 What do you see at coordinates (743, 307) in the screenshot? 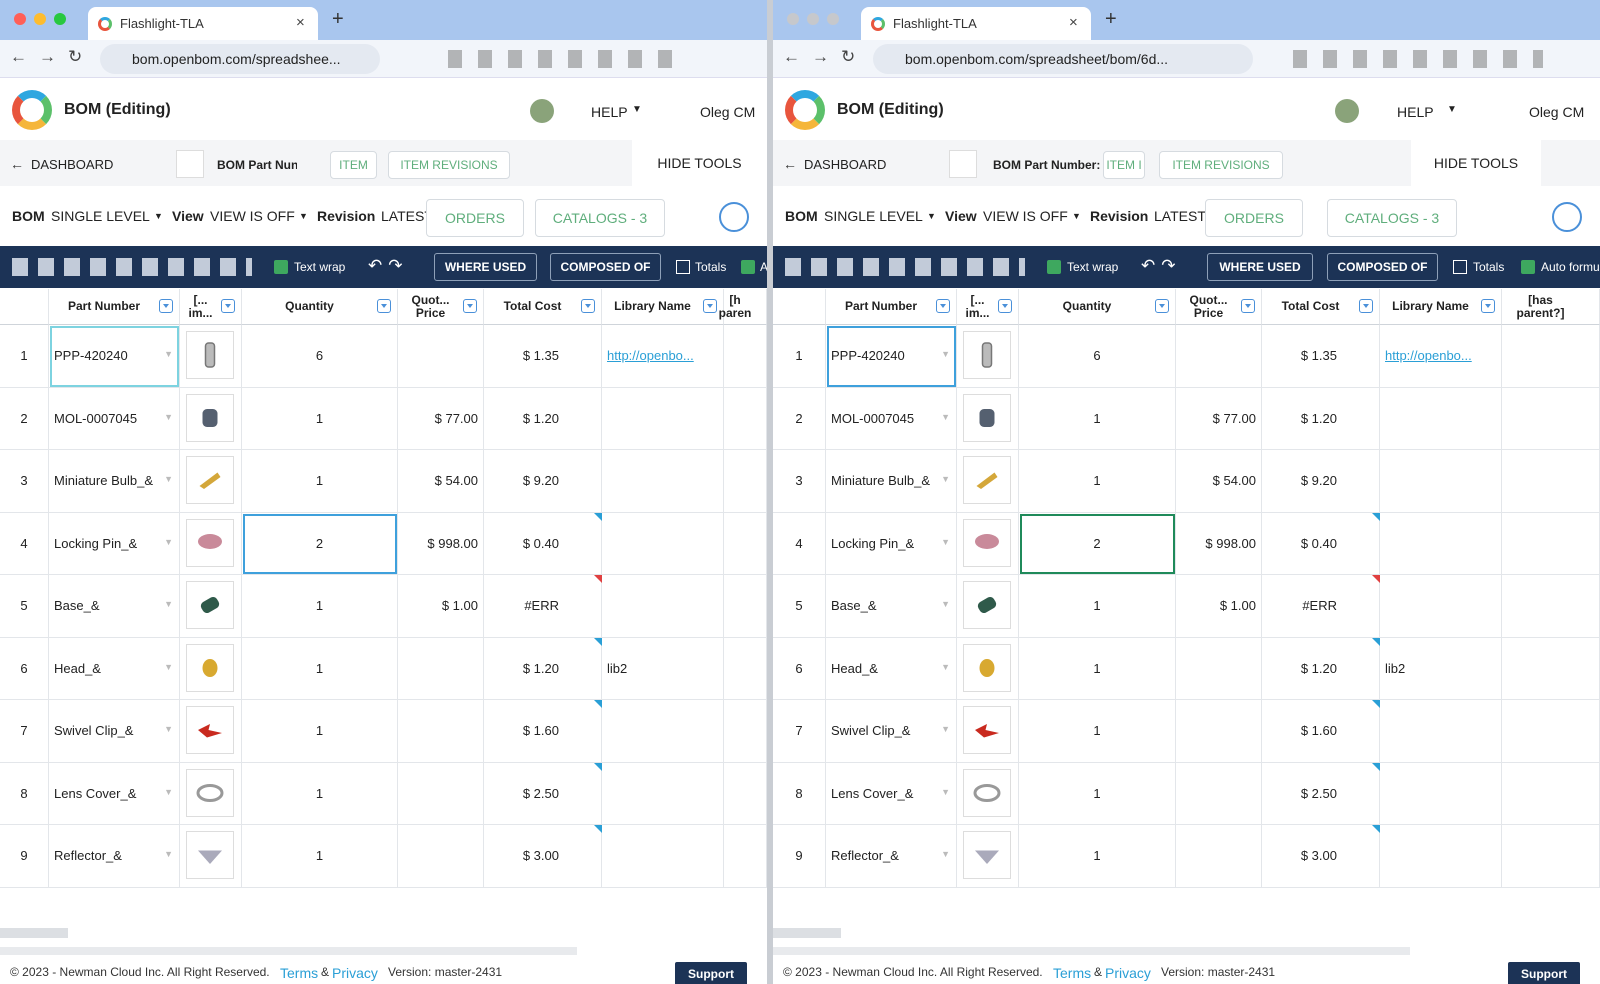
I see `column-header: [h paren` at bounding box center [743, 307].